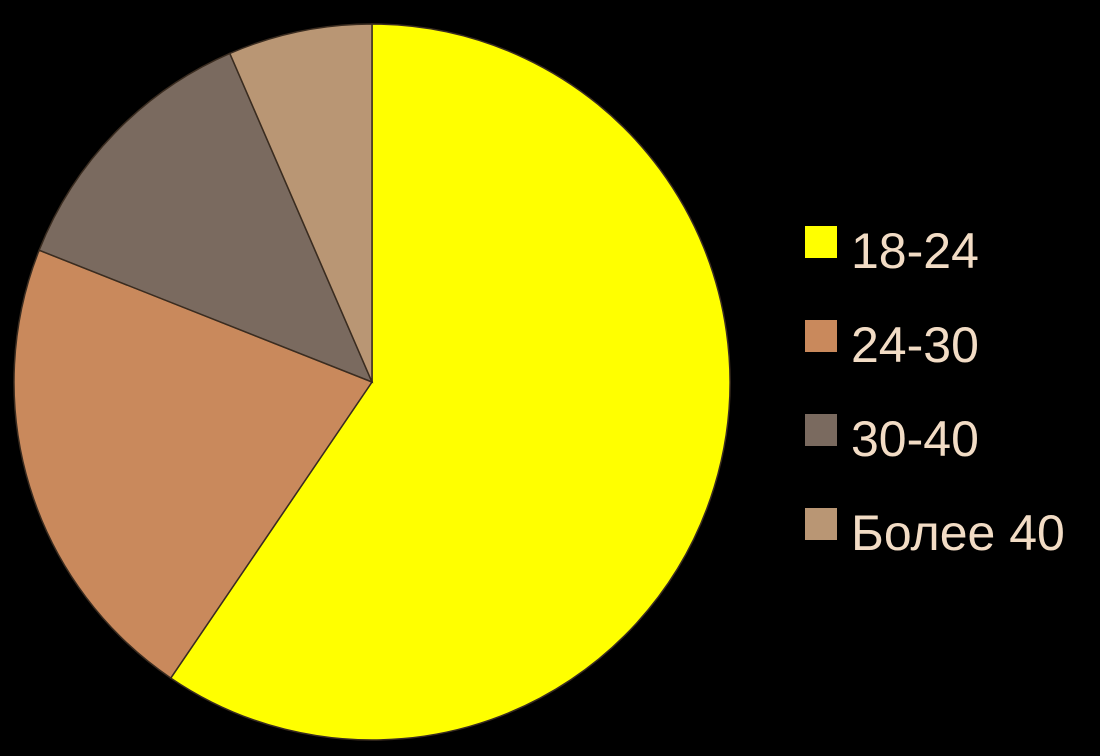 Image resolution: width=1100 pixels, height=756 pixels. What do you see at coordinates (935, 392) in the screenshot?
I see `chart-legend: 18-24 24-30 30-40 Более 40` at bounding box center [935, 392].